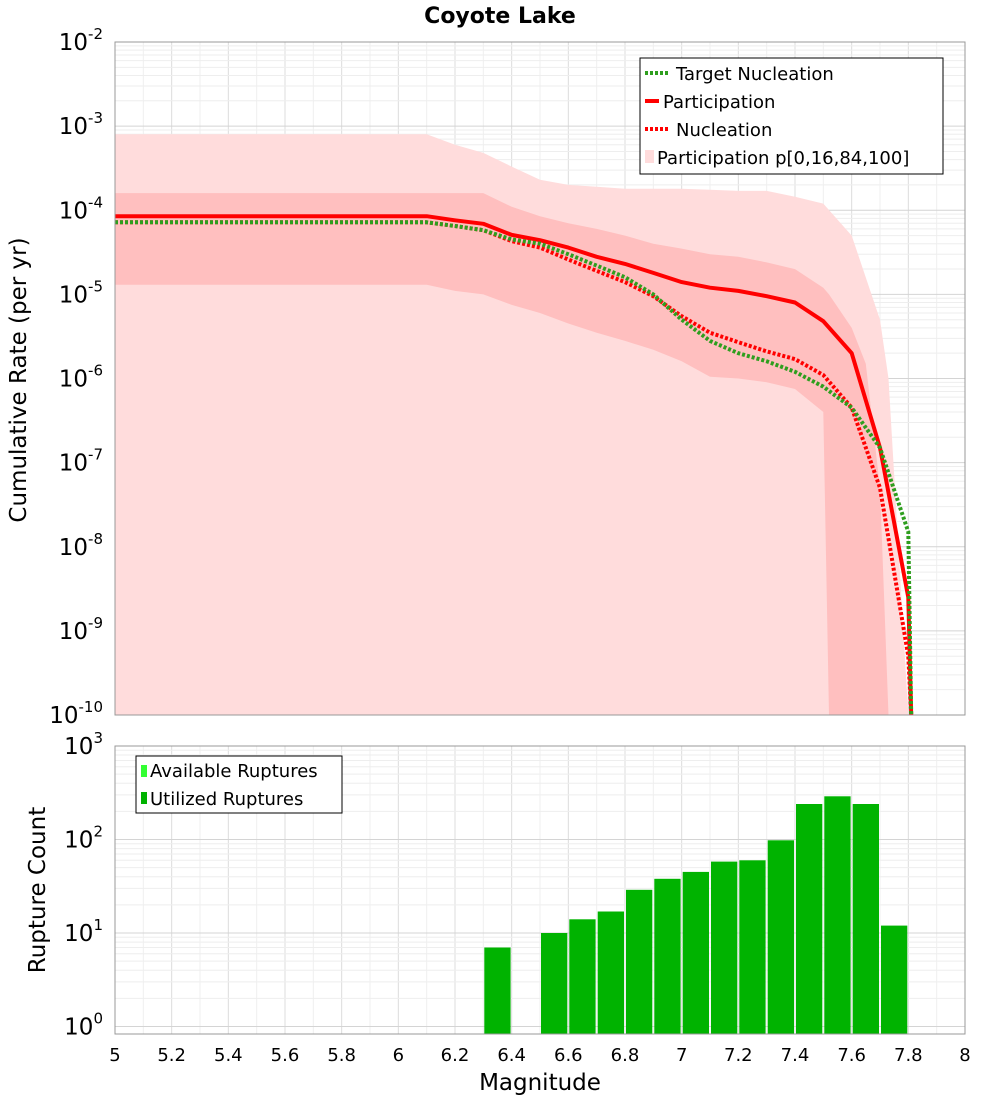 Image resolution: width=1000 pixels, height=1104 pixels. I want to click on x-tick-label: 7.8, so click(908, 1055).